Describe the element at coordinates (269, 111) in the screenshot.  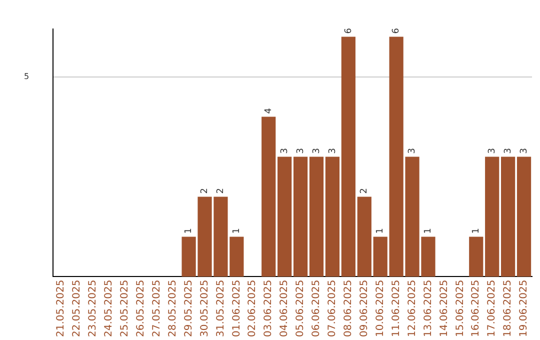
I see `data-label: 4` at that location.